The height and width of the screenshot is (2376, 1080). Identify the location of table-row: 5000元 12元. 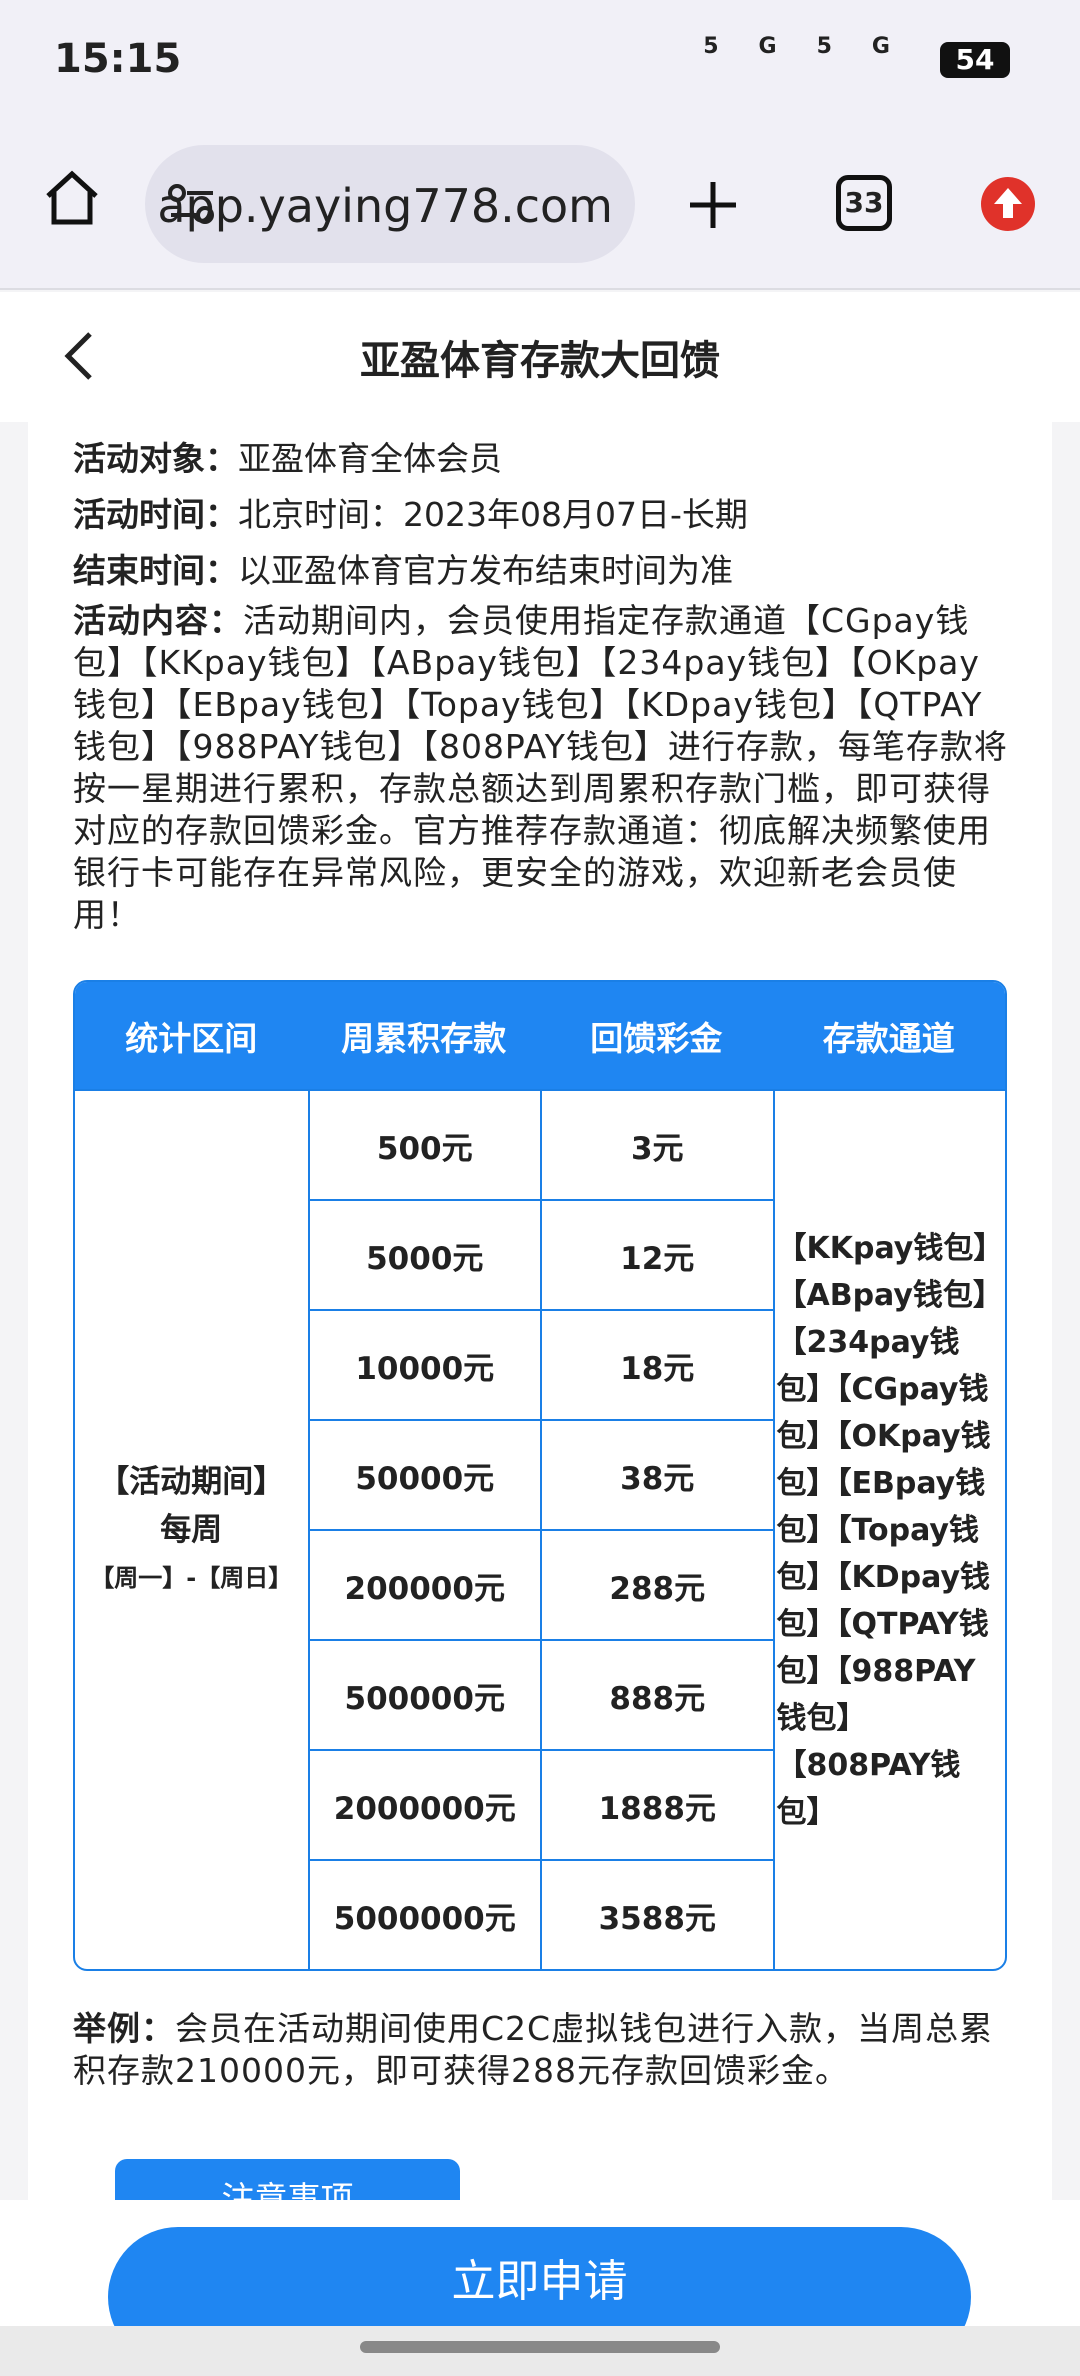
(540, 1254).